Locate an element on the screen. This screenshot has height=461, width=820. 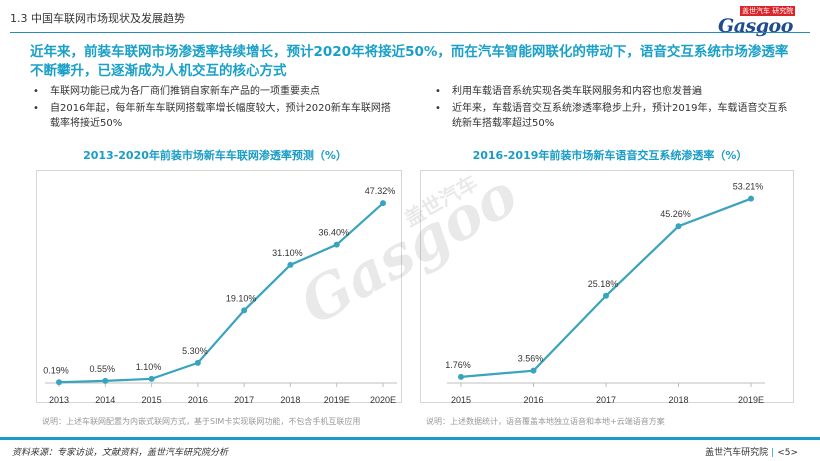
data-label: 0.19% is located at coordinates (56, 370).